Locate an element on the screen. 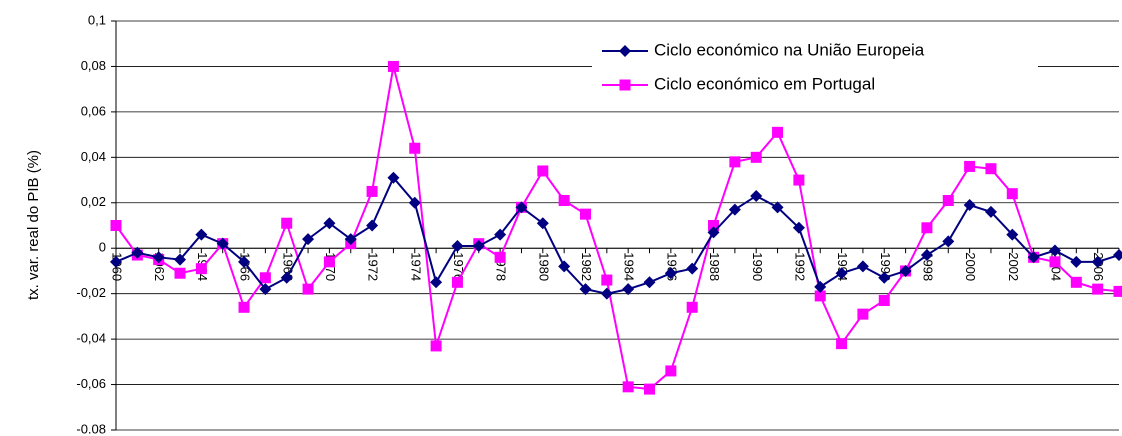 Image resolution: width=1122 pixels, height=436 pixels. y-tick-label: 0,06 is located at coordinates (93, 110).